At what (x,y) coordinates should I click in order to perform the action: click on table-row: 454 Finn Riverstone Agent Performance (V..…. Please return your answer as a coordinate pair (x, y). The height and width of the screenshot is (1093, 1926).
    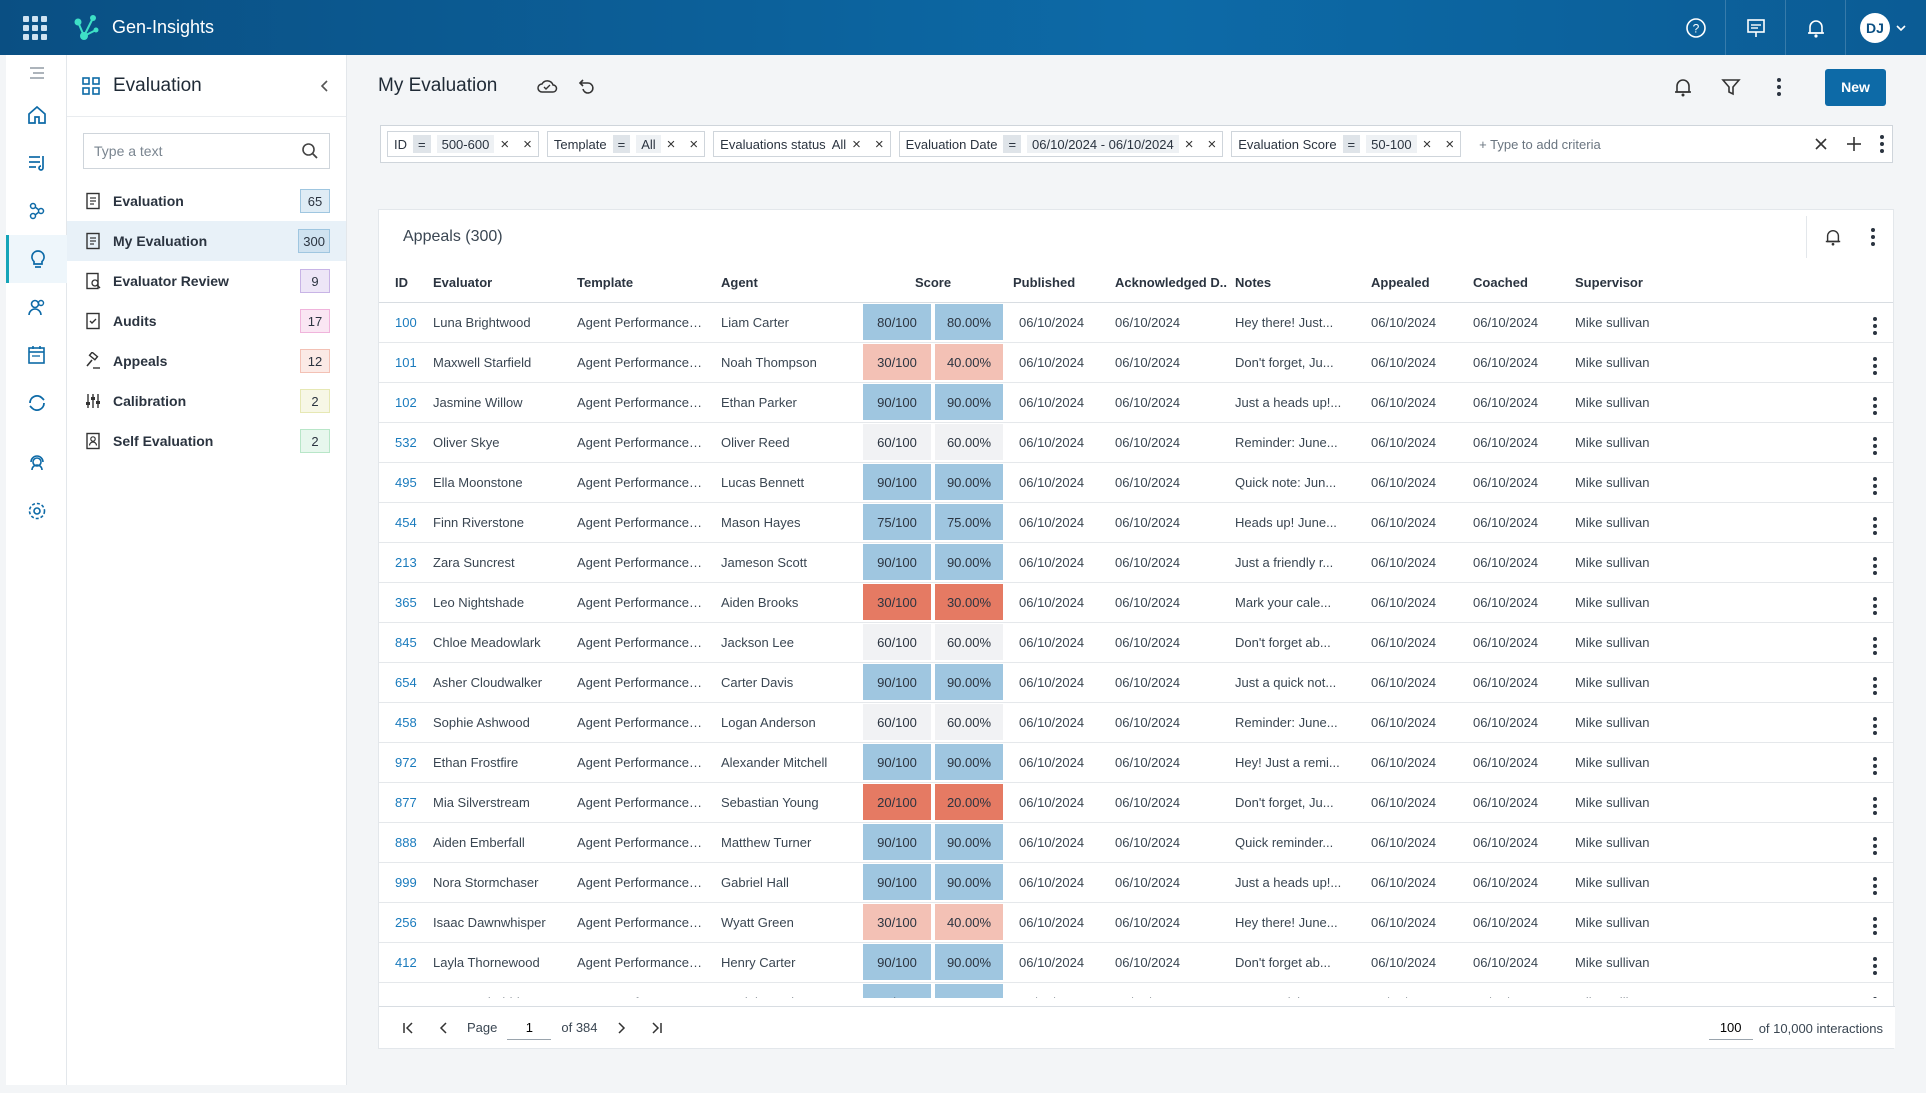
    Looking at the image, I should click on (1136, 522).